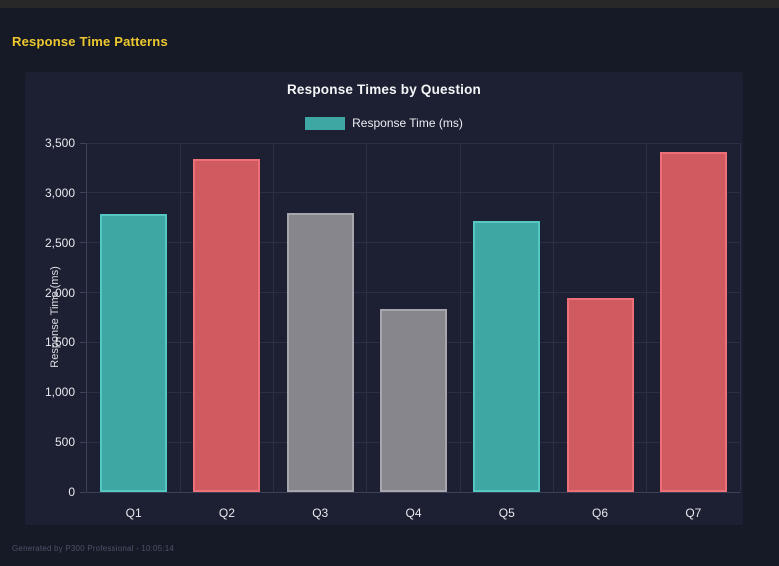 The height and width of the screenshot is (566, 779). I want to click on x-tick-label: Q5, so click(506, 513).